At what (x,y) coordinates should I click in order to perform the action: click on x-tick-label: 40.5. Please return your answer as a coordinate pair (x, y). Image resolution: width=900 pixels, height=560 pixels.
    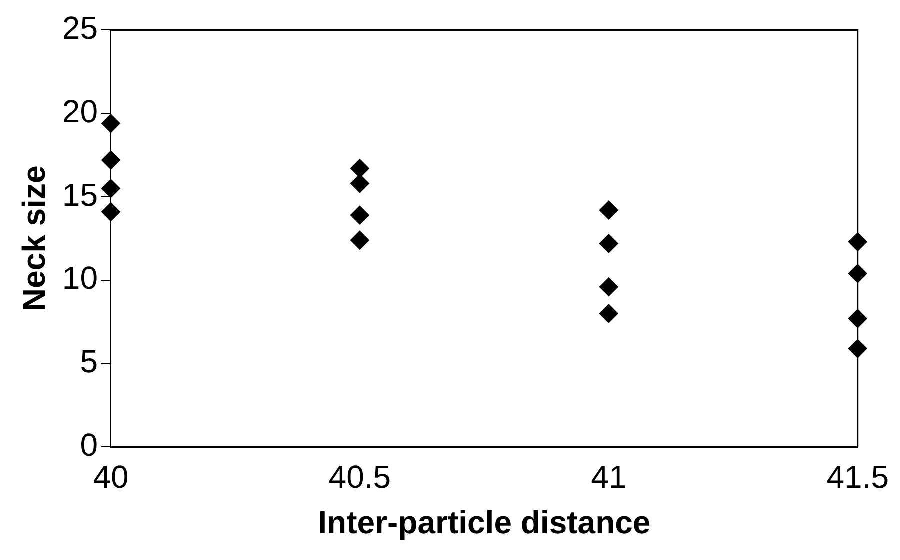
    Looking at the image, I should click on (360, 477).